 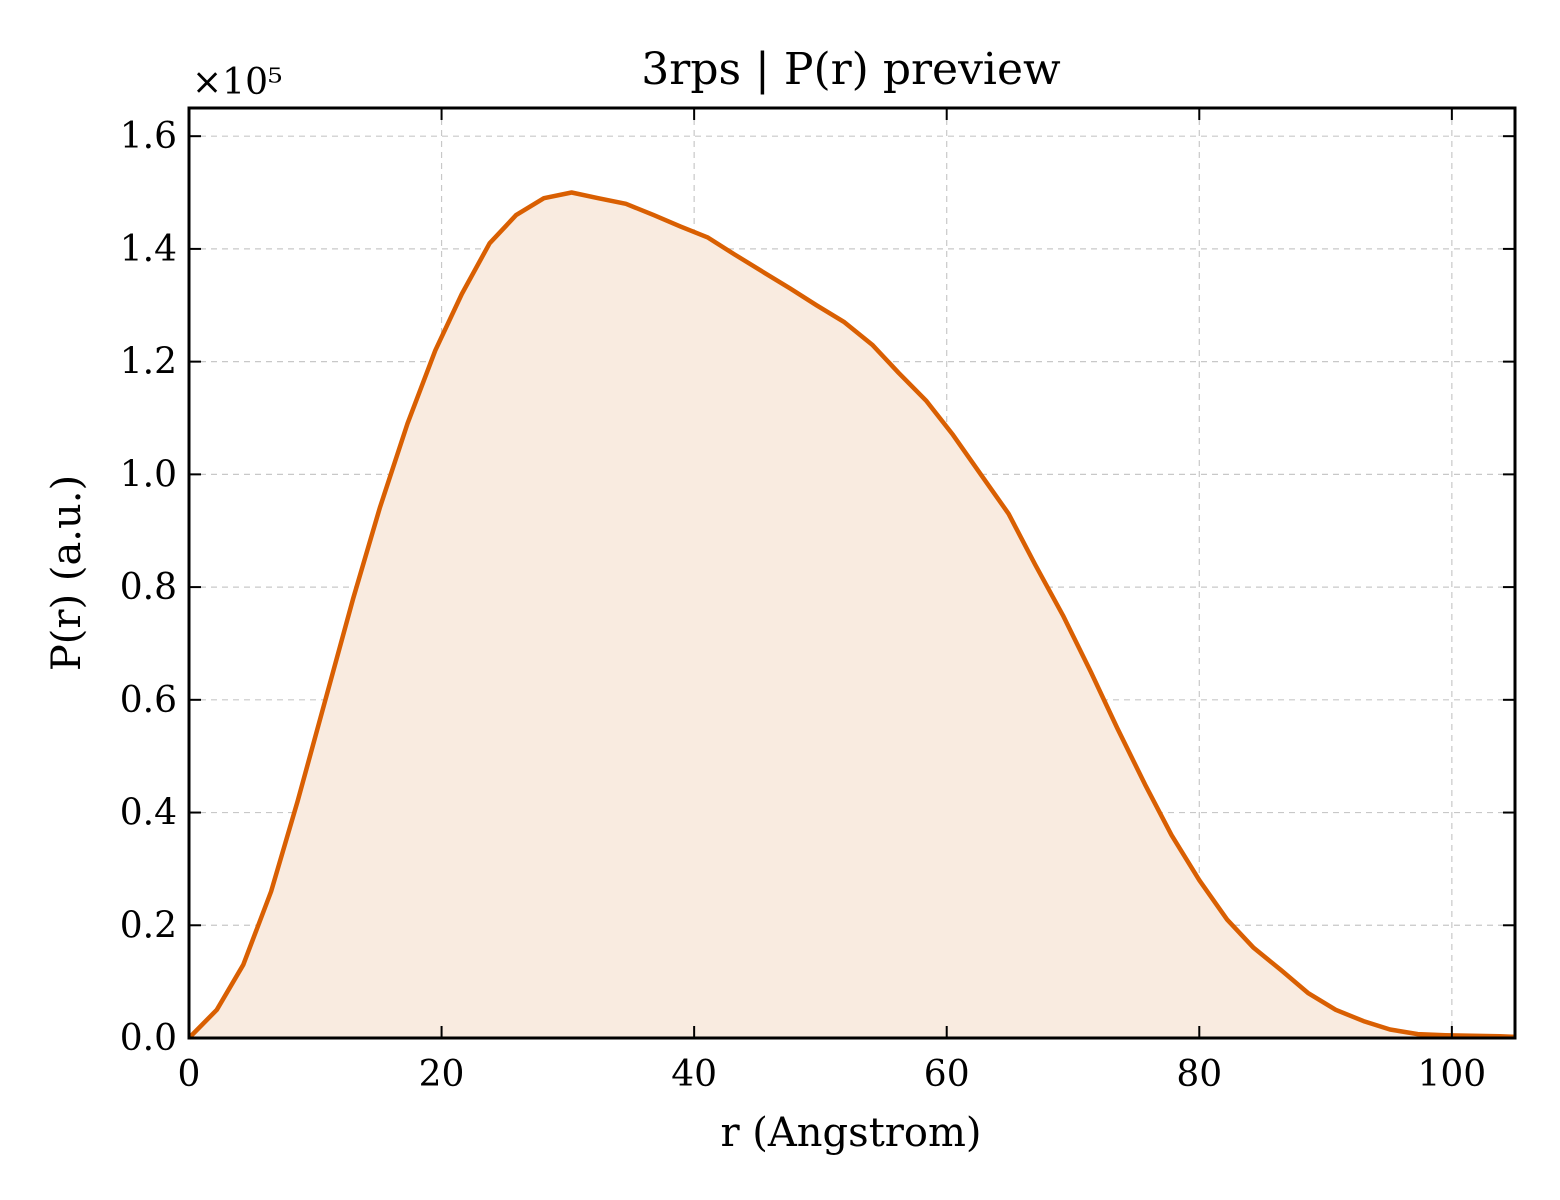 I want to click on x-tick-label: 20, so click(x=442, y=1074).